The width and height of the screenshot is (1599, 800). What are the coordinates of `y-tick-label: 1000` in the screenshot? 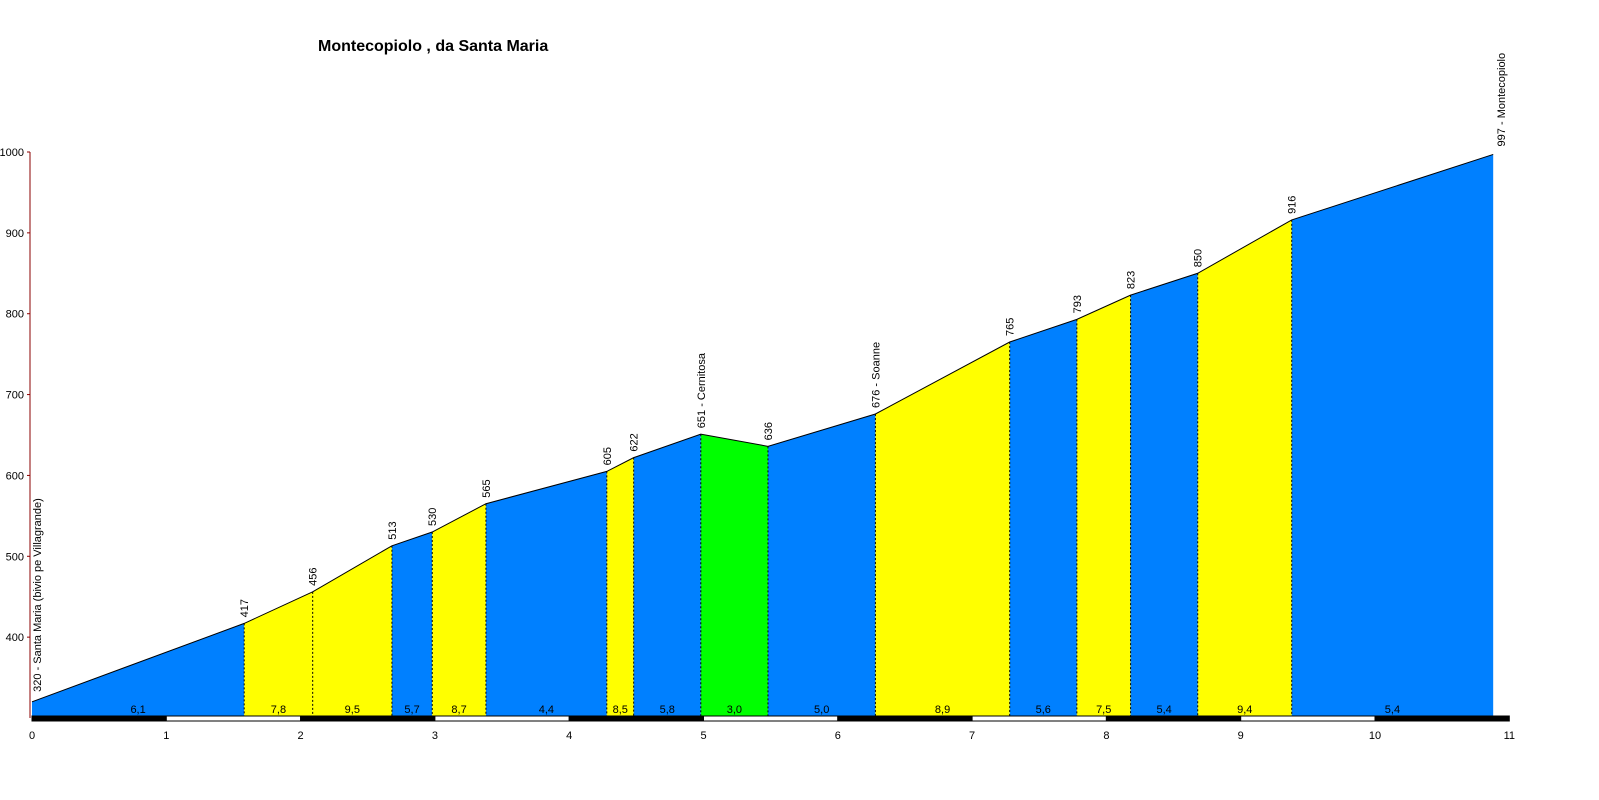 It's located at (12, 153).